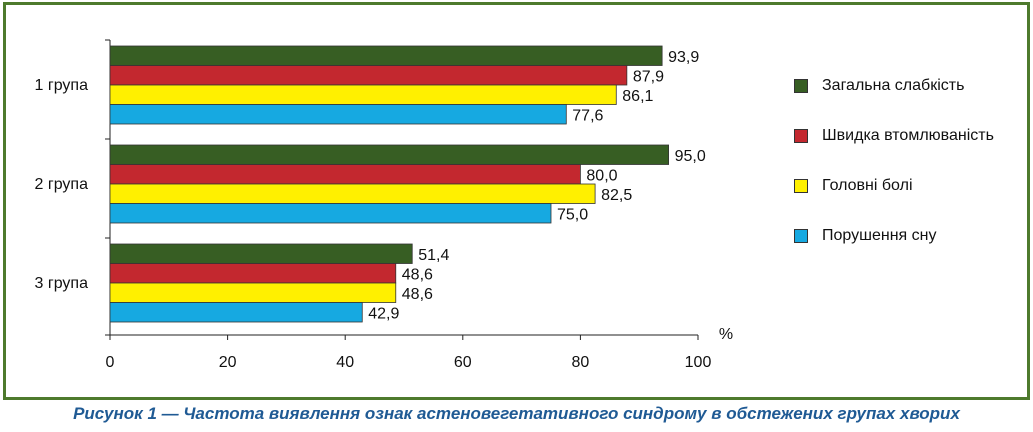 This screenshot has height=432, width=1033. Describe the element at coordinates (601, 175) in the screenshot. I see `data-label: 80,0` at that location.